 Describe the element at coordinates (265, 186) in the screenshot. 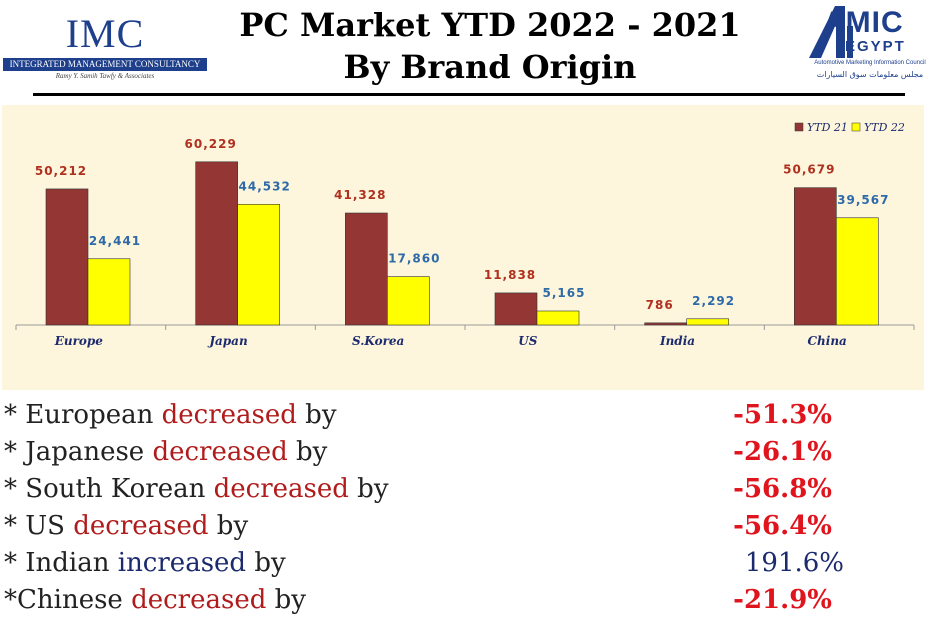

I see `data-label: 44,532` at that location.